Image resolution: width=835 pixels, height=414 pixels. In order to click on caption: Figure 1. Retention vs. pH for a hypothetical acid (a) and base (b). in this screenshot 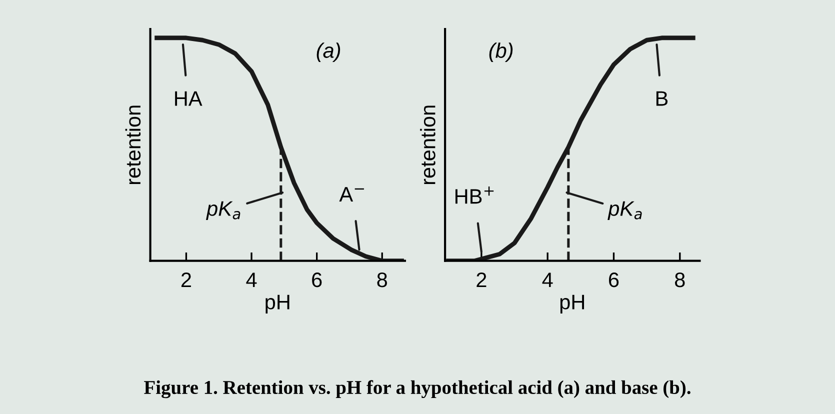, I will do `click(417, 389)`.